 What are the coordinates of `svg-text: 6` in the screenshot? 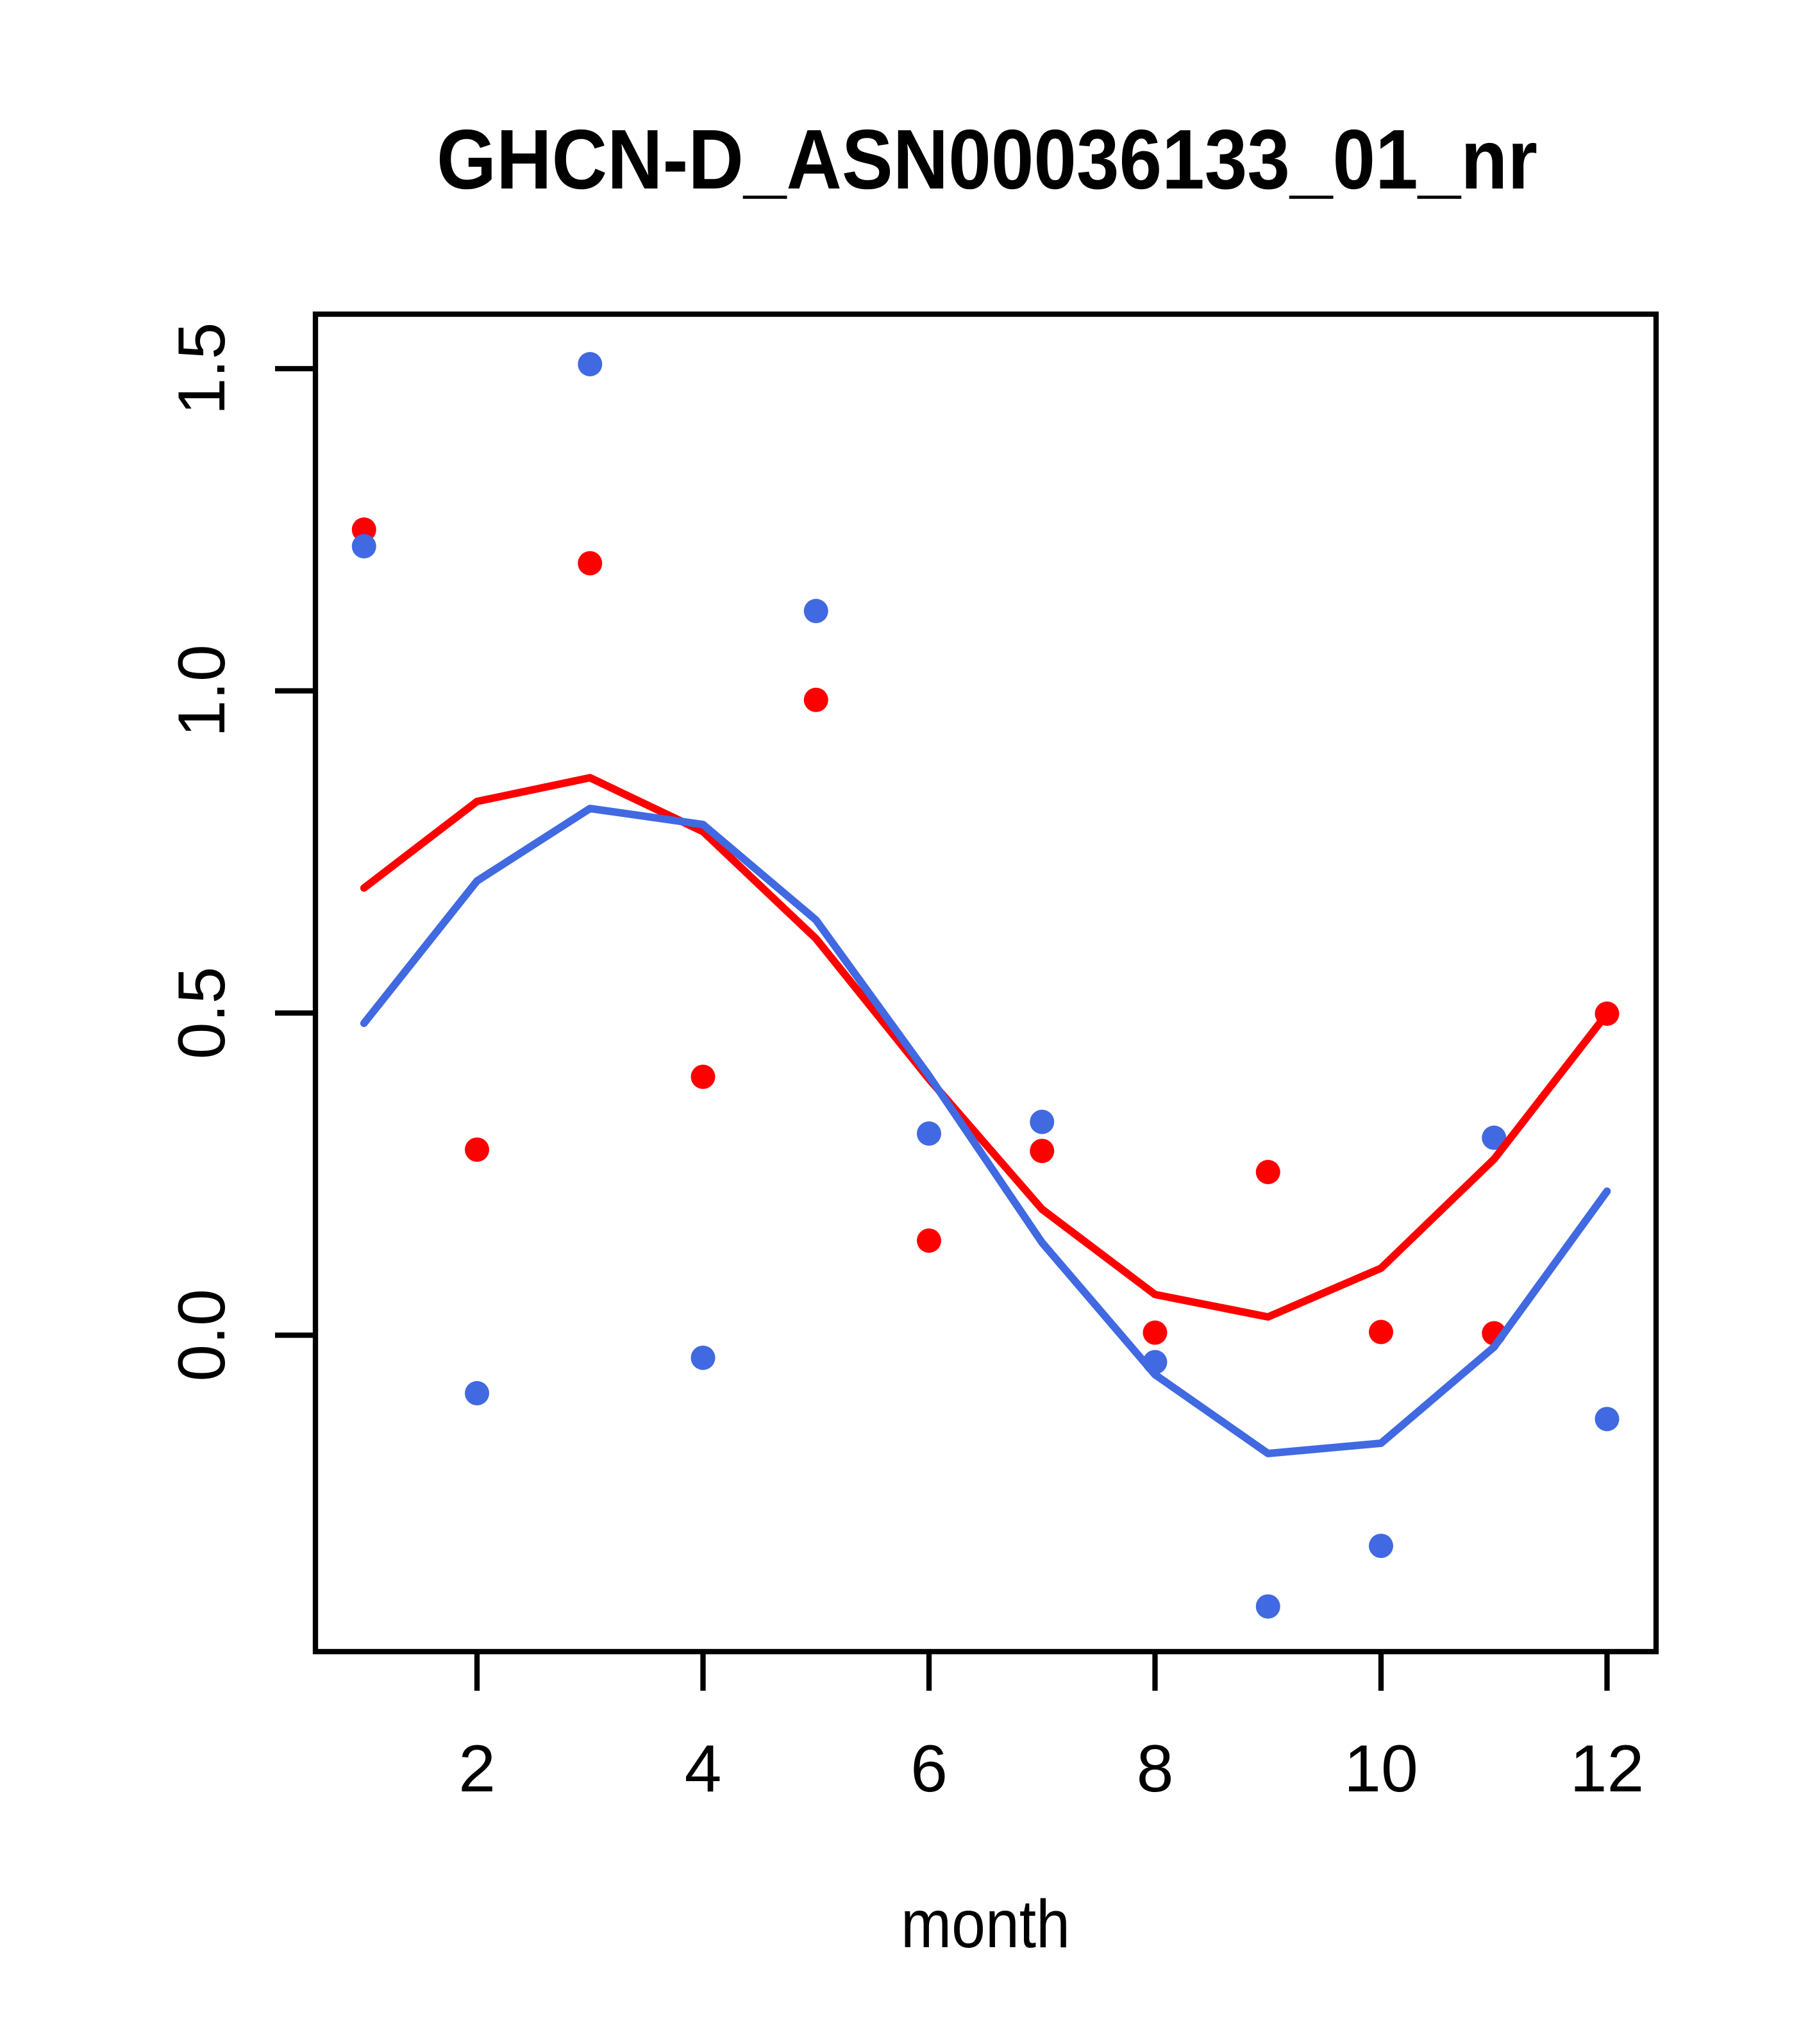 It's located at (929, 1769).